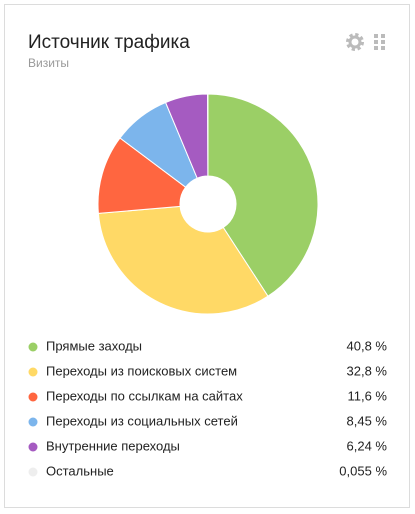  I want to click on gear-body, so click(355, 42).